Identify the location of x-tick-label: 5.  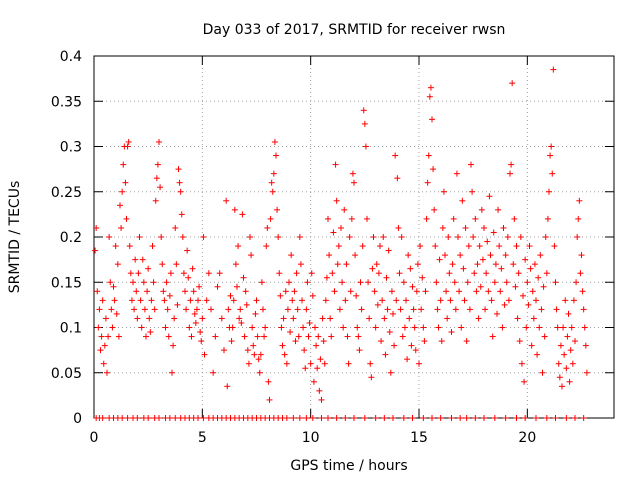
(202, 438).